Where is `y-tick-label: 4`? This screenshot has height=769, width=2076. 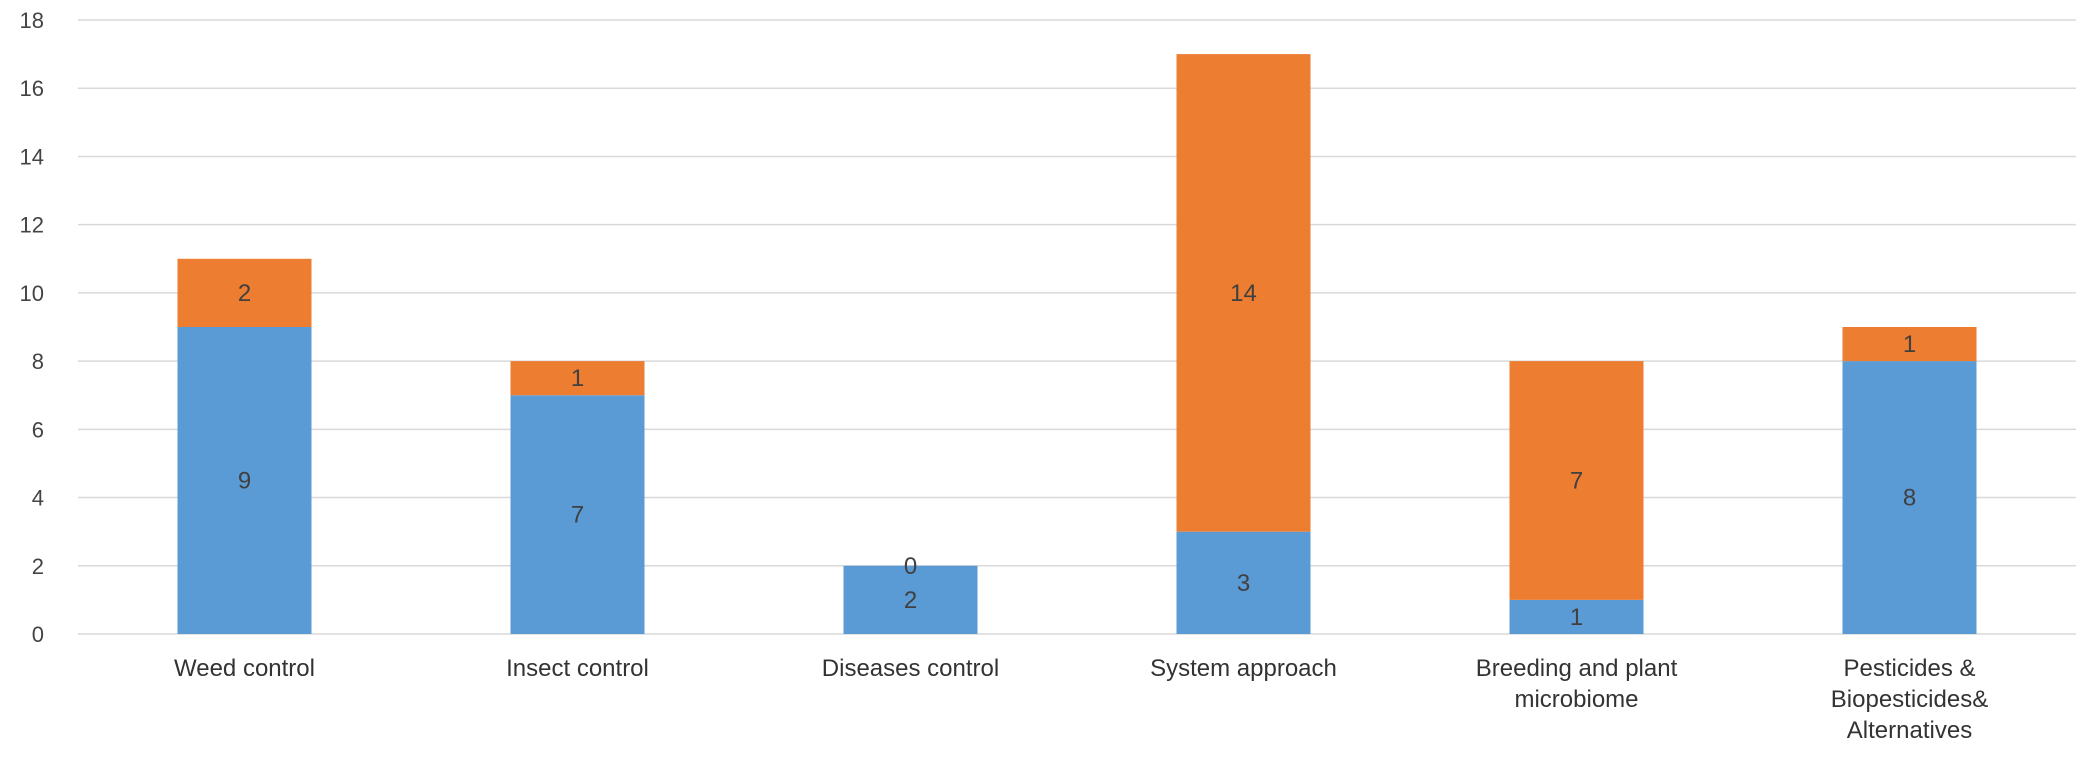 y-tick-label: 4 is located at coordinates (38, 498).